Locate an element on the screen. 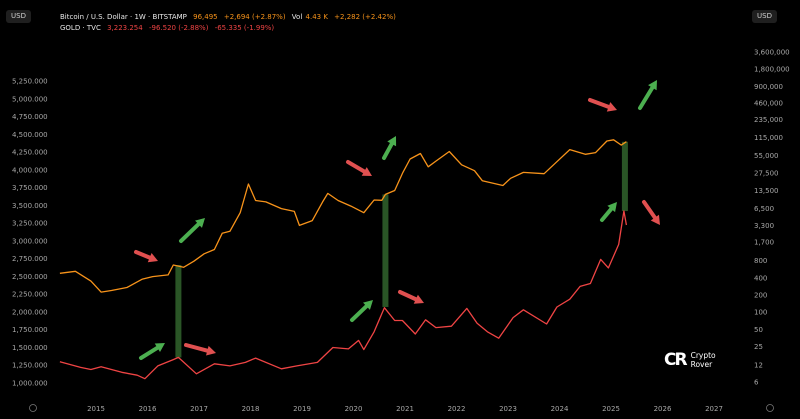 The height and width of the screenshot is (419, 800). x-tick: 2025 is located at coordinates (611, 409).